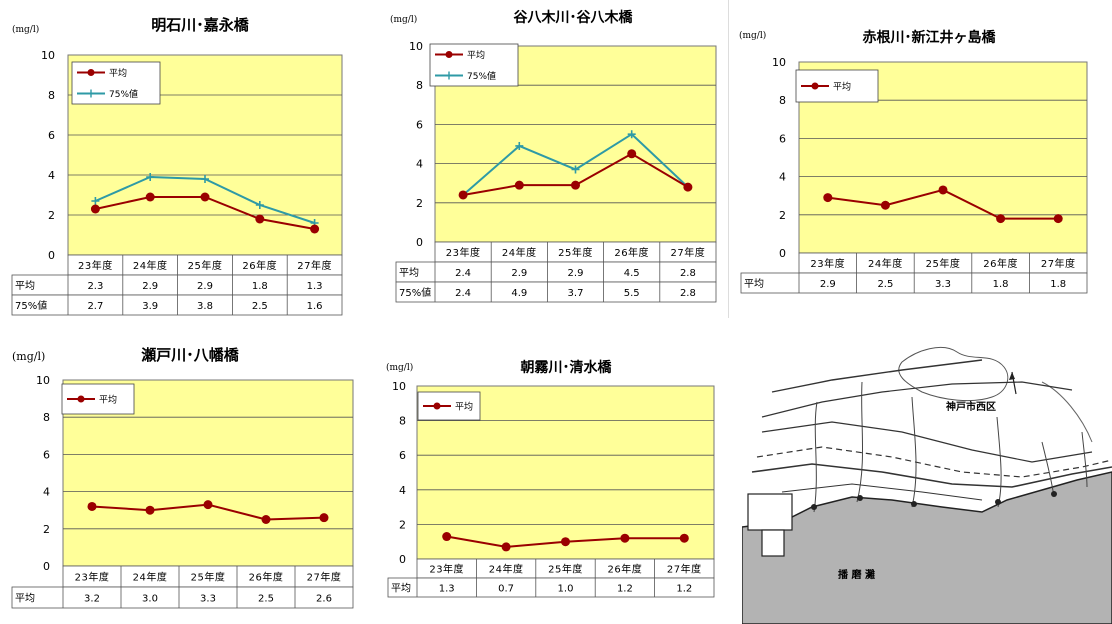 Image resolution: width=1112 pixels, height=624 pixels. I want to click on table-cell: 3.3, so click(943, 284).